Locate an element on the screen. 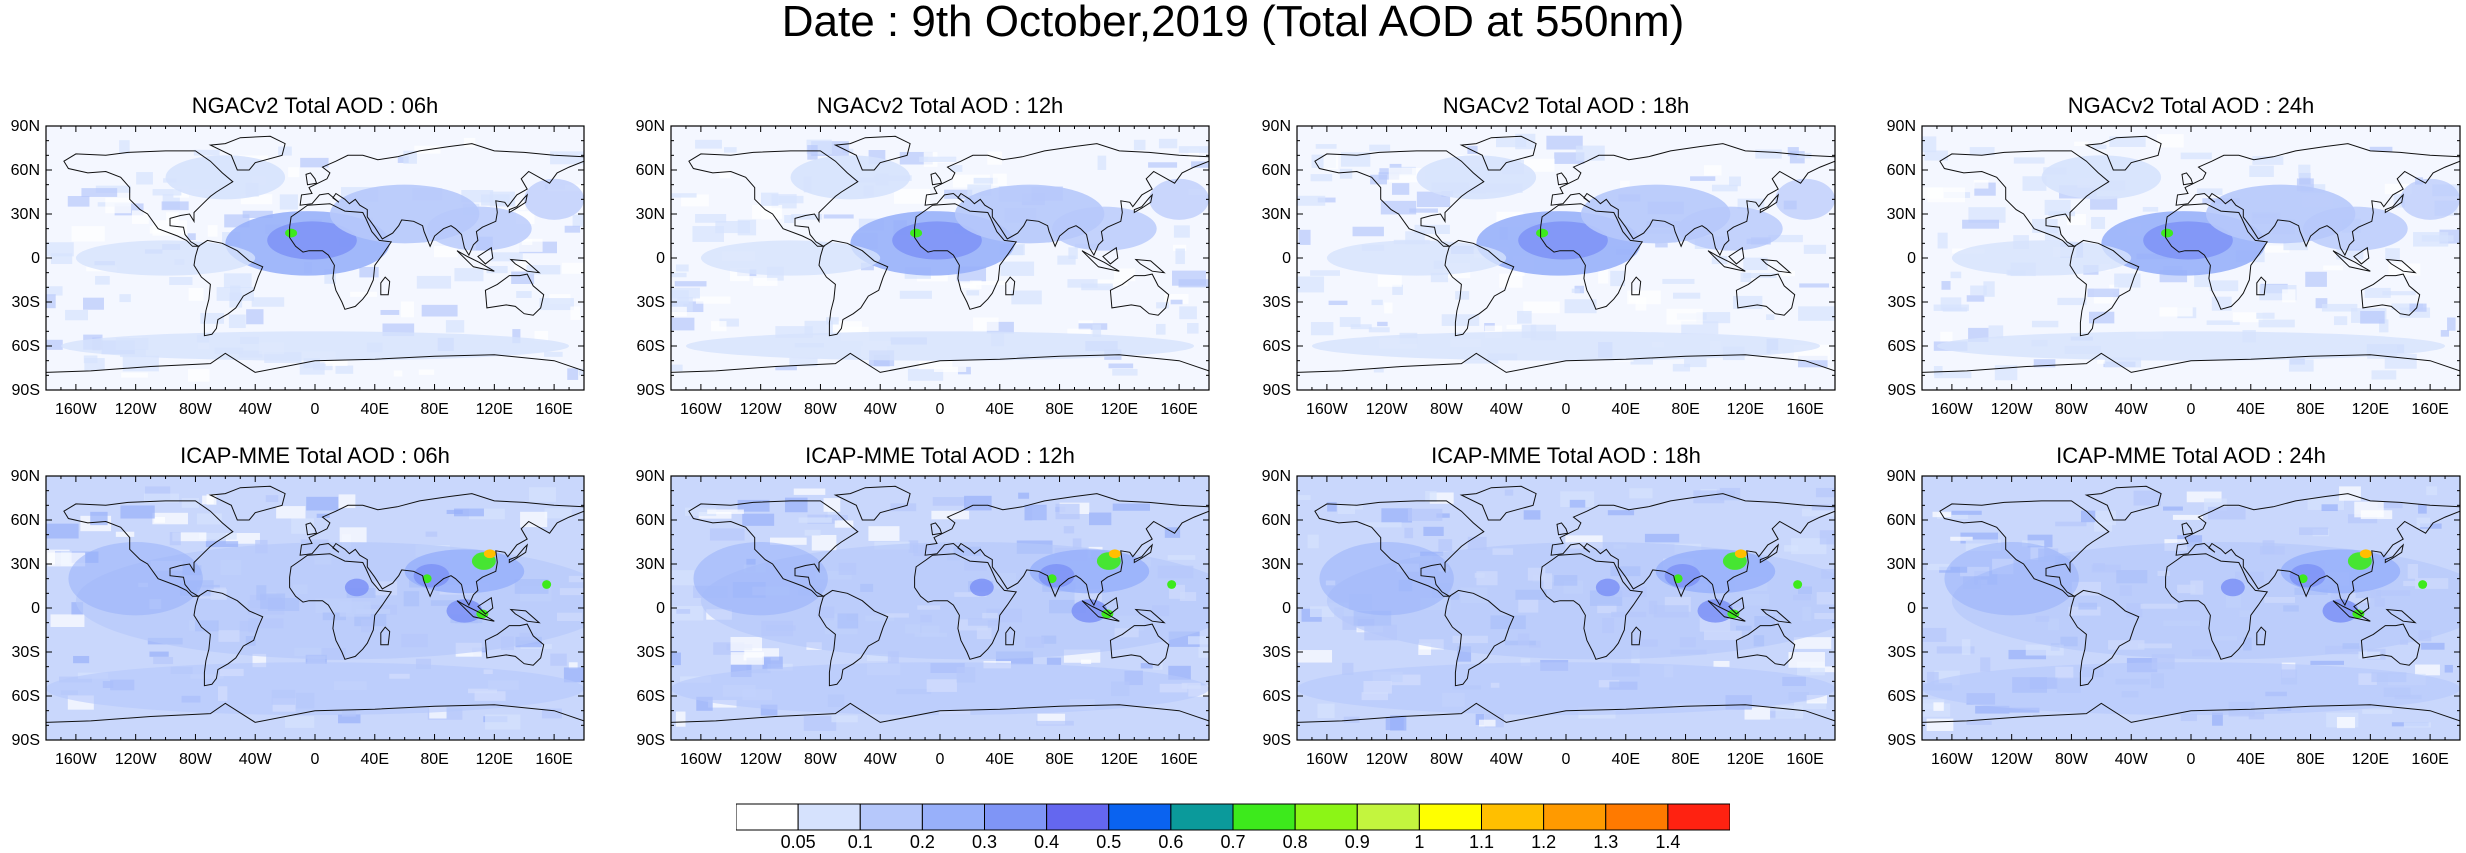 Image resolution: width=2466 pixels, height=853 pixels. lon-label: 80W is located at coordinates (1447, 409).